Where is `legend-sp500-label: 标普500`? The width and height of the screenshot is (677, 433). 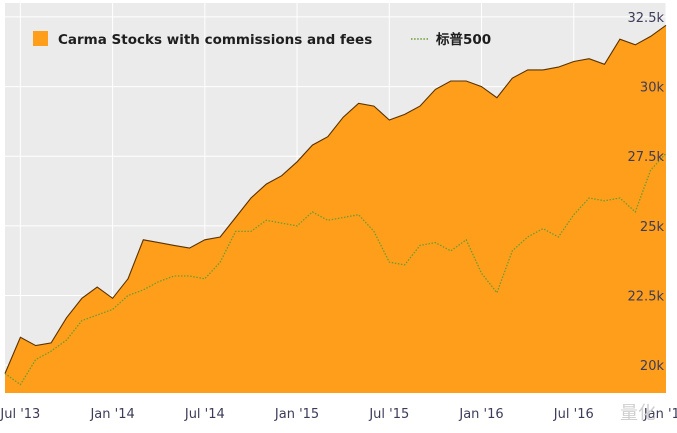 legend-sp500-label: 标普500 is located at coordinates (463, 39).